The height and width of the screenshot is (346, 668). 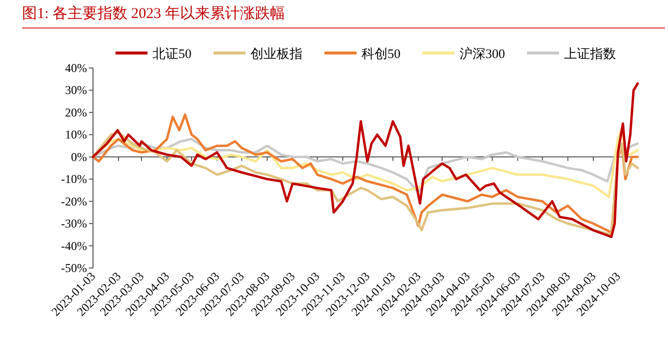 What do you see at coordinates (79, 157) in the screenshot?
I see `y-tick-label: 0%` at bounding box center [79, 157].